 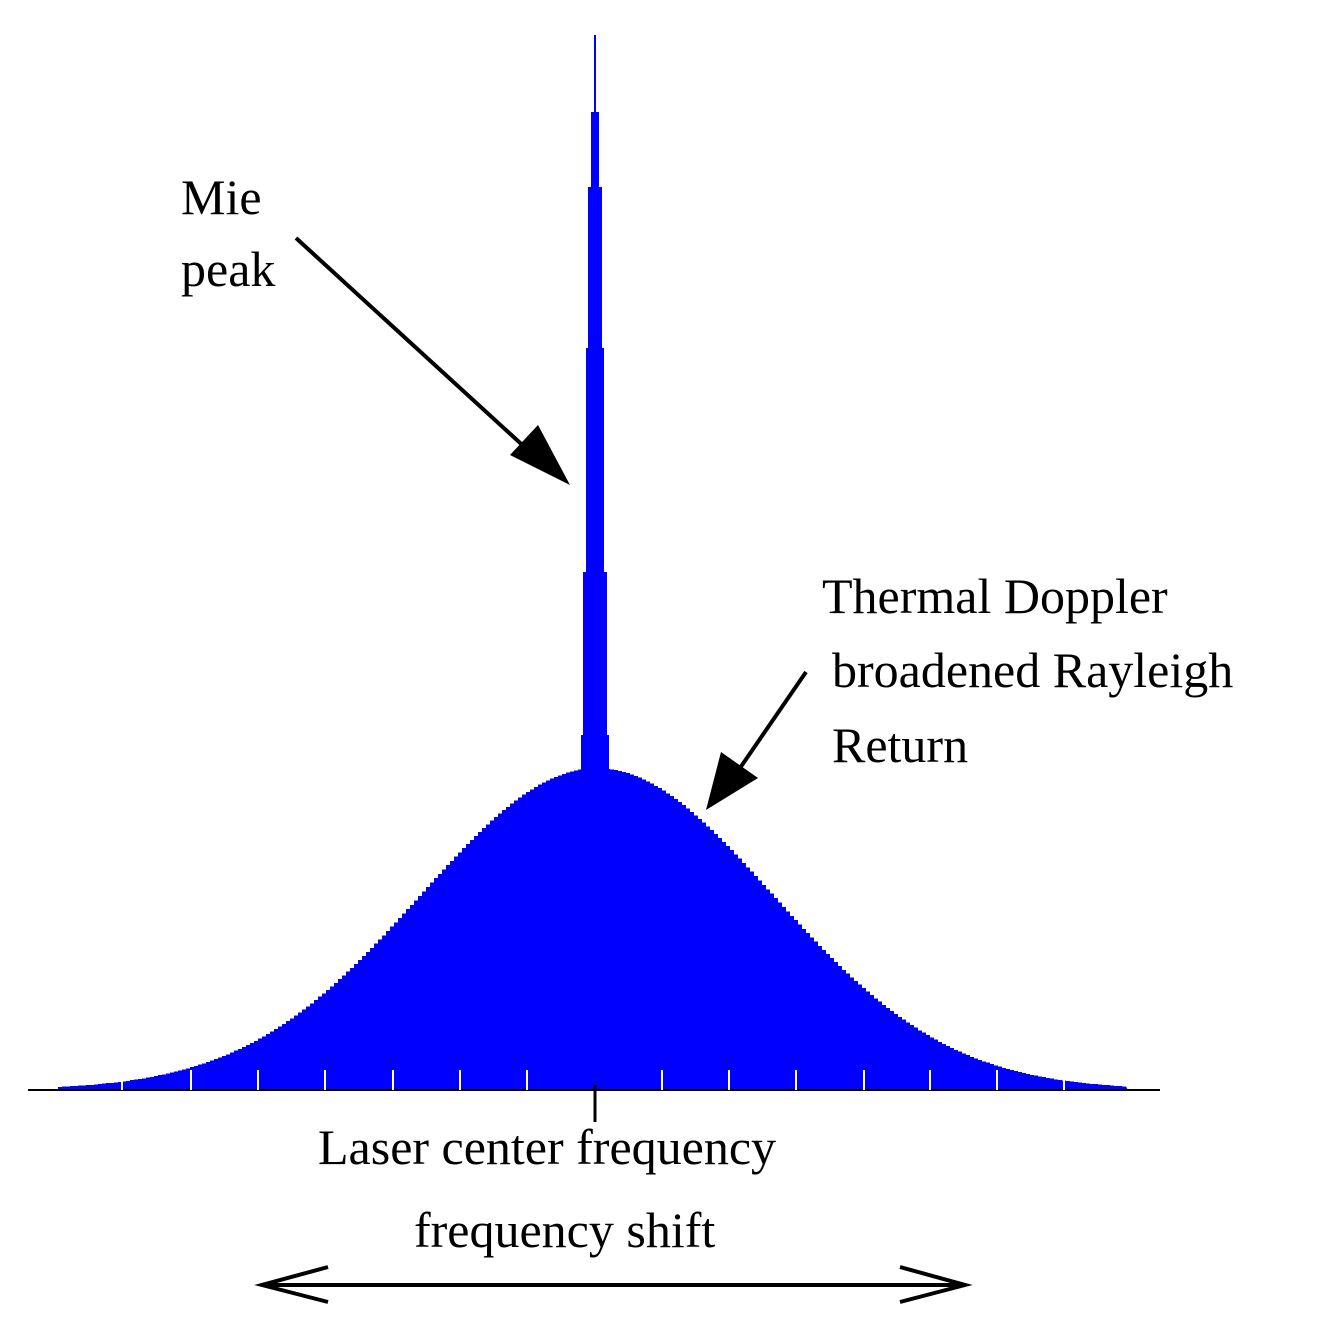 I want to click on rayleigh-pointer-arrow-shaft, so click(x=773, y=720).